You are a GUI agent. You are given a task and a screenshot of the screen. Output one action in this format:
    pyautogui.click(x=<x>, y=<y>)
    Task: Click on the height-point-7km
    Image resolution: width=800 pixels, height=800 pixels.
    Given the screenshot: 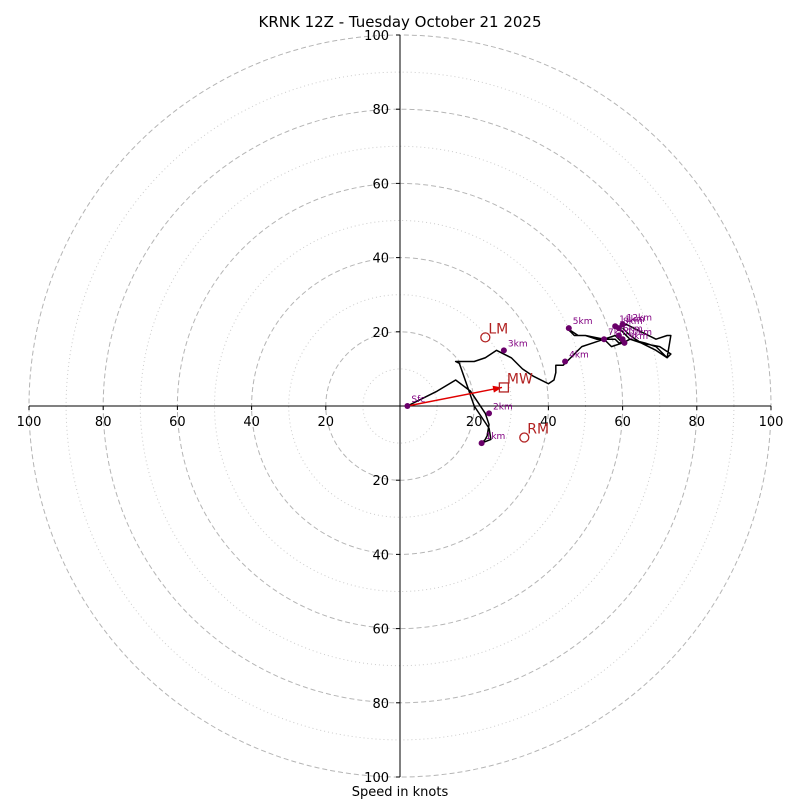 What is the action you would take?
    pyautogui.click(x=604, y=339)
    